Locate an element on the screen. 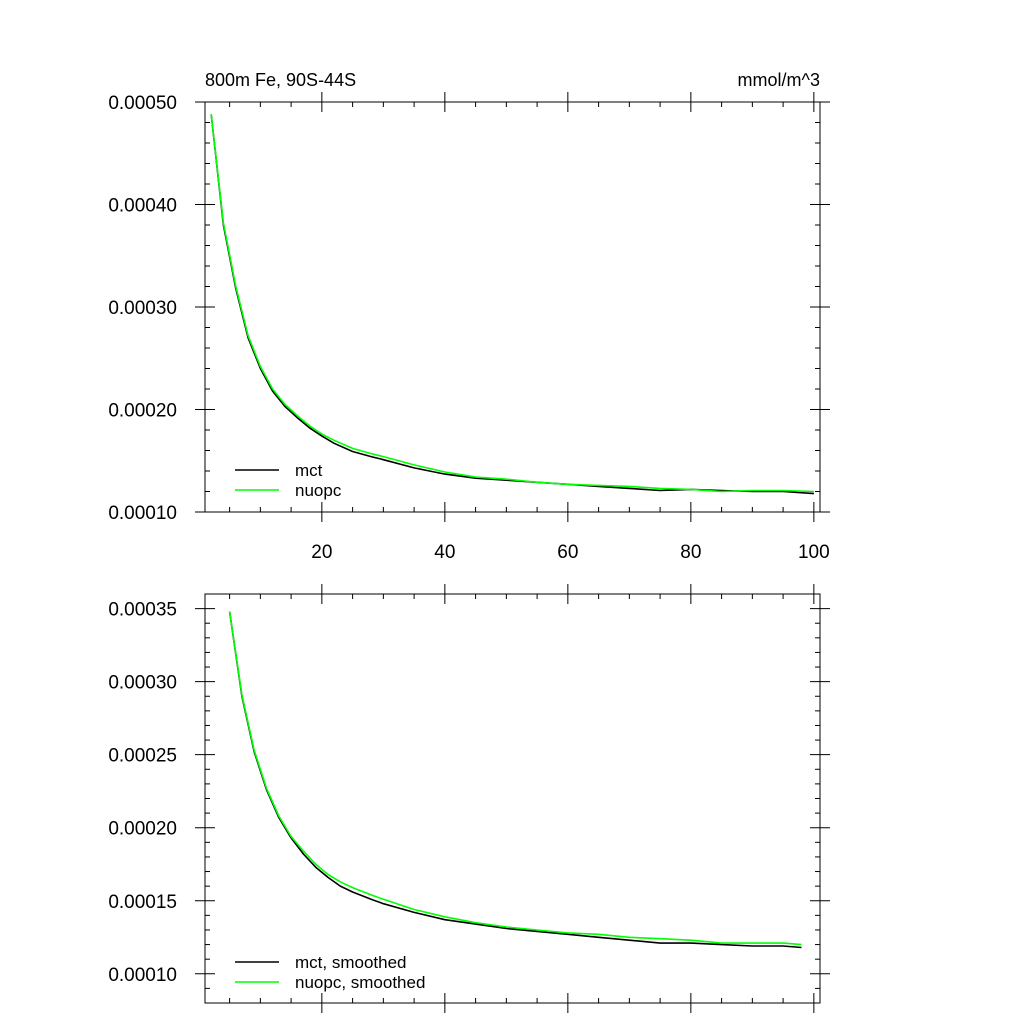  x-tick-label: 20 is located at coordinates (321, 552).